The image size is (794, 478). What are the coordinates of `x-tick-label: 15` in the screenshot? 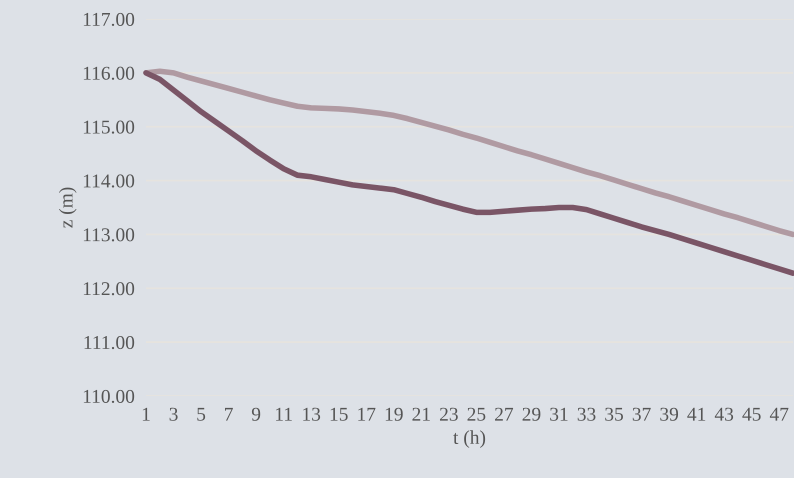 It's located at (339, 414).